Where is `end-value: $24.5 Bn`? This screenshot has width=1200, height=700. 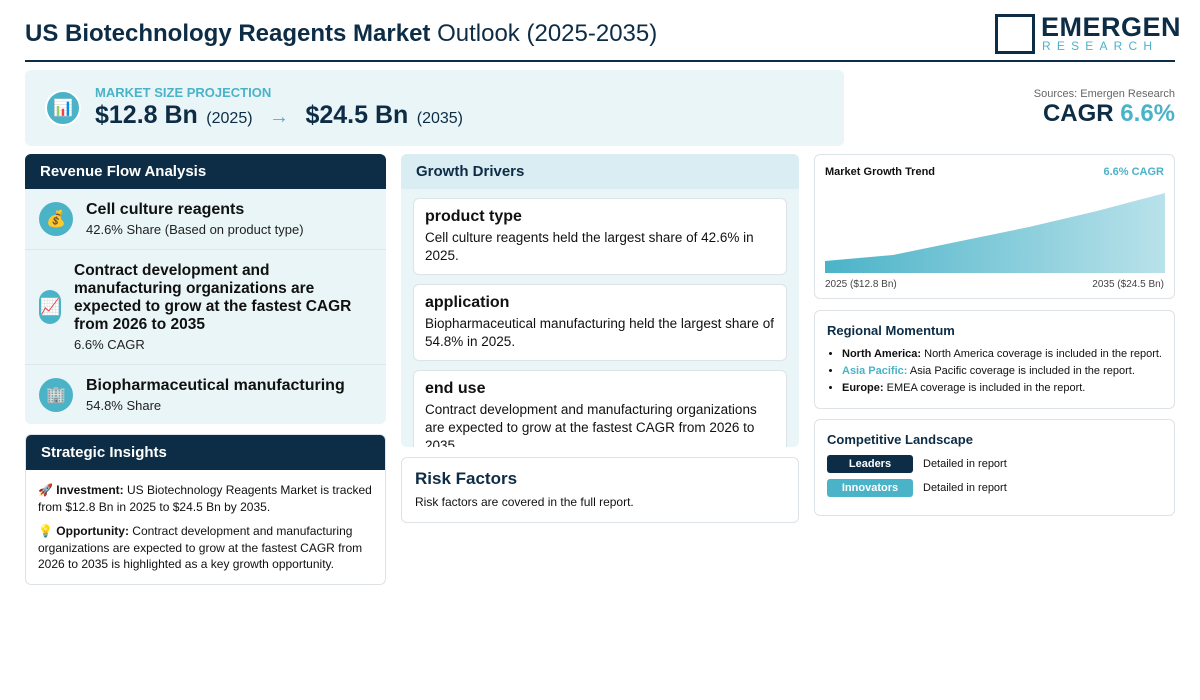
end-value: $24.5 Bn is located at coordinates (357, 115).